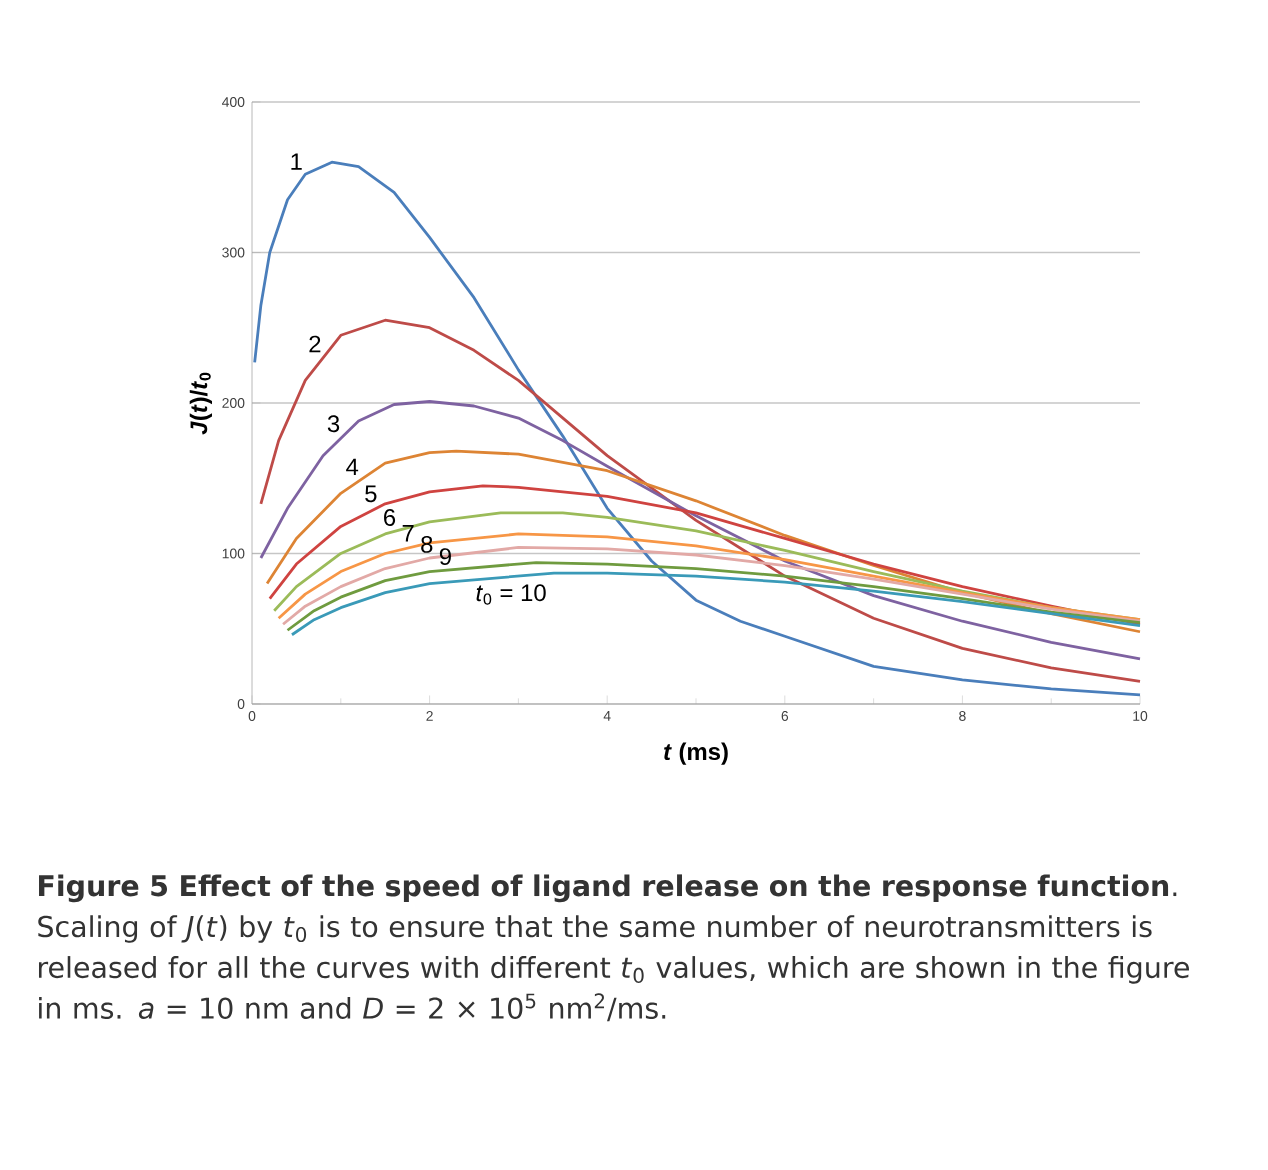 The height and width of the screenshot is (1170, 1268). I want to click on series-label: 6, so click(390, 517).